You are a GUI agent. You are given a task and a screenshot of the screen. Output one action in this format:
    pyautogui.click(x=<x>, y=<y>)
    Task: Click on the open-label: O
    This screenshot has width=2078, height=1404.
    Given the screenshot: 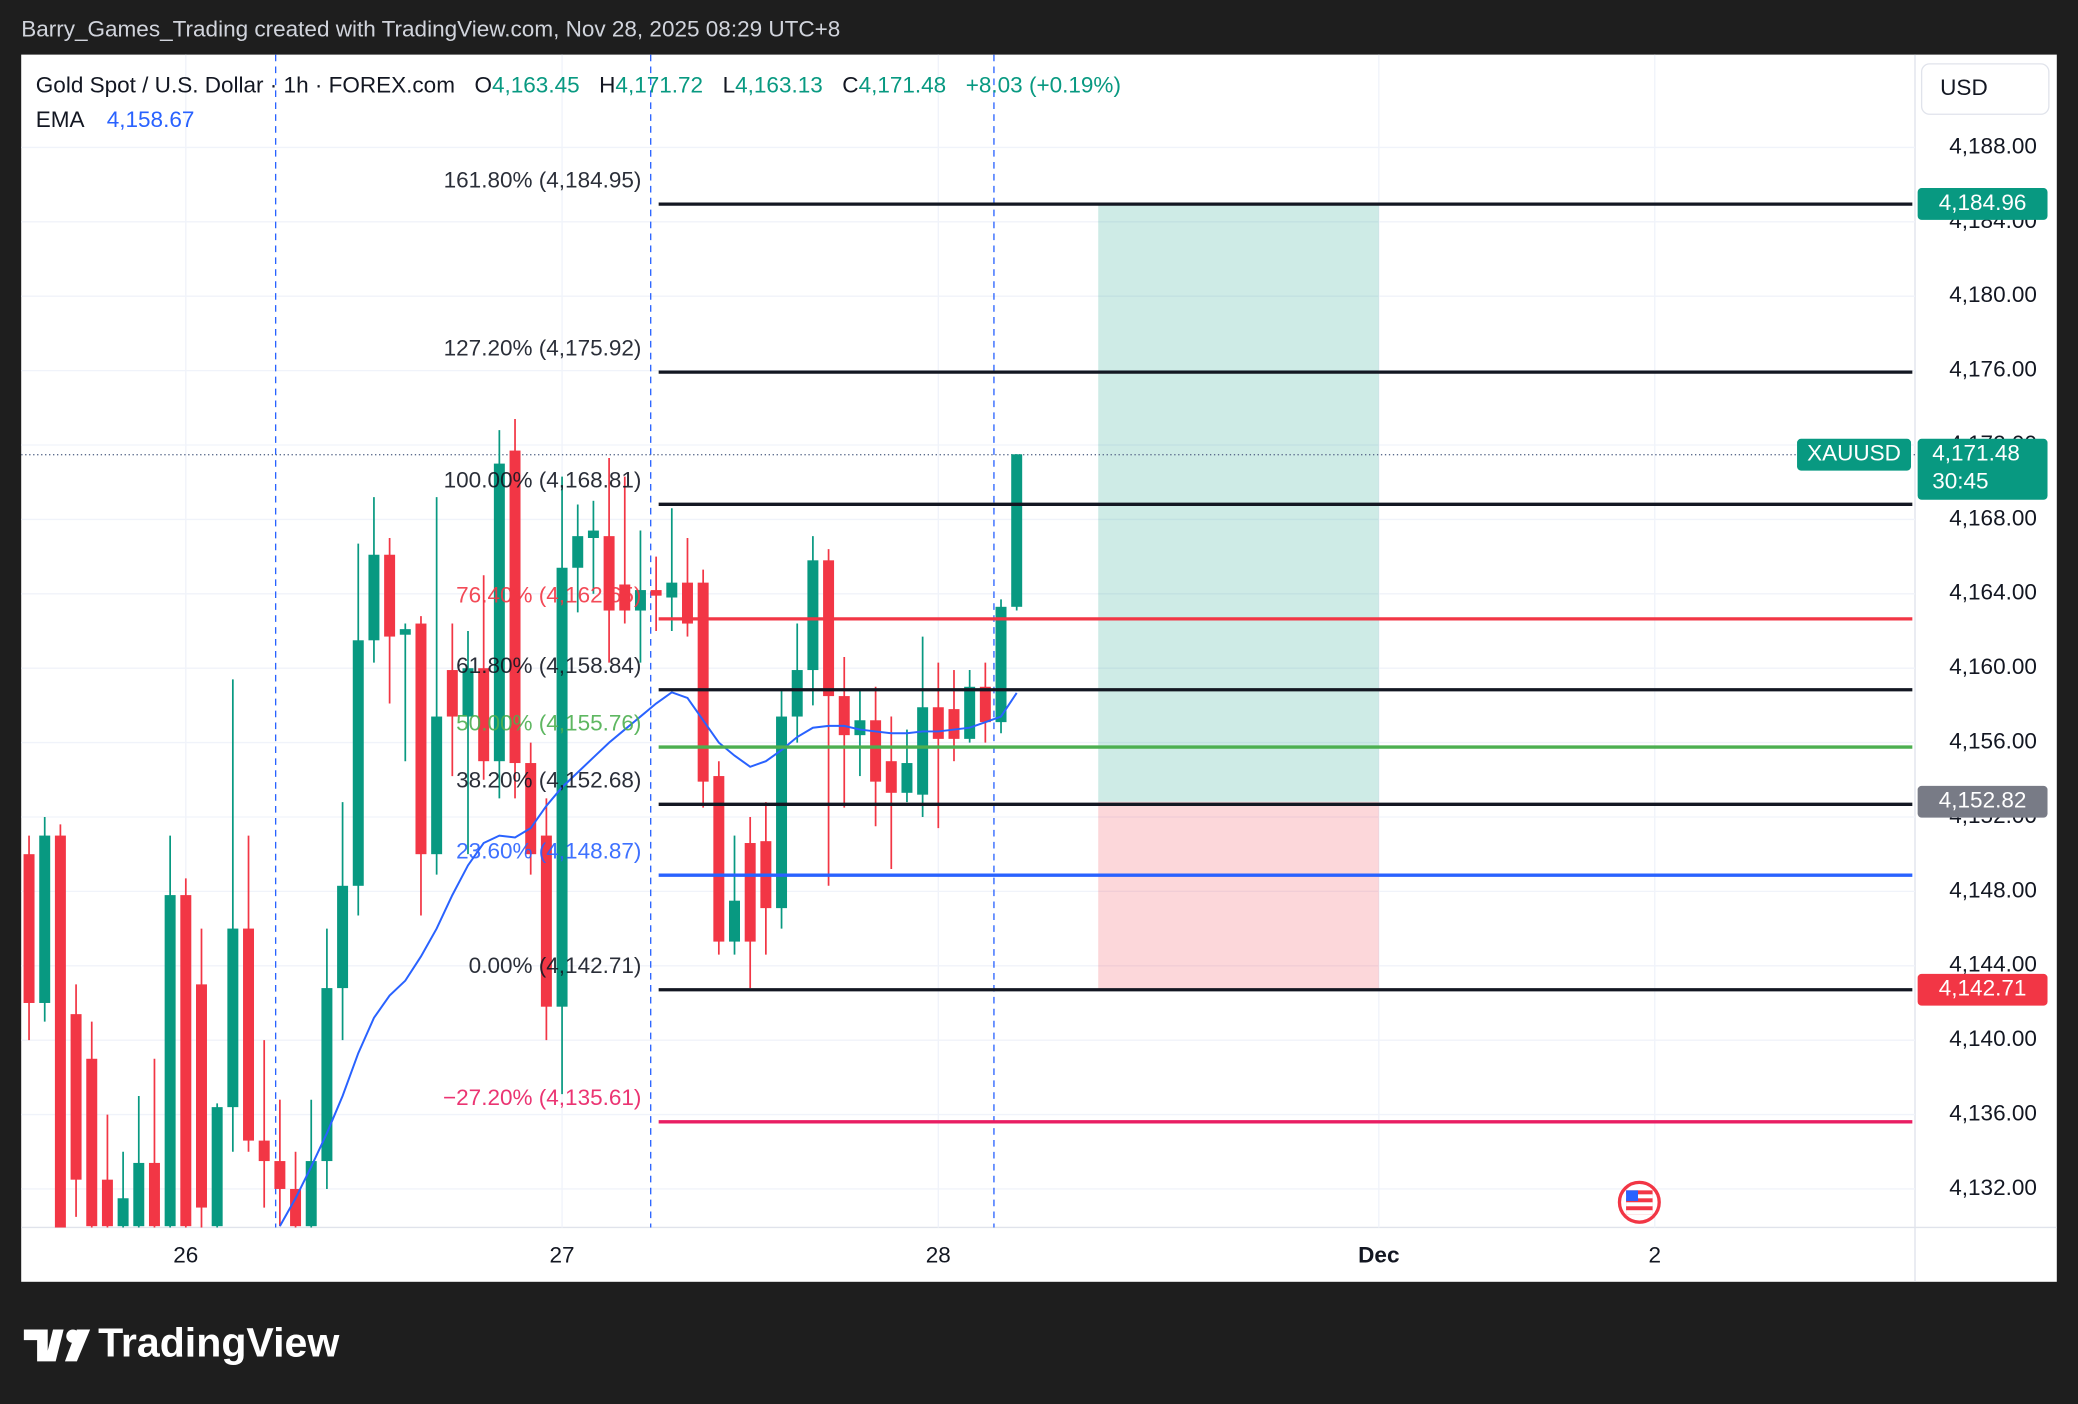 What is the action you would take?
    pyautogui.click(x=483, y=84)
    